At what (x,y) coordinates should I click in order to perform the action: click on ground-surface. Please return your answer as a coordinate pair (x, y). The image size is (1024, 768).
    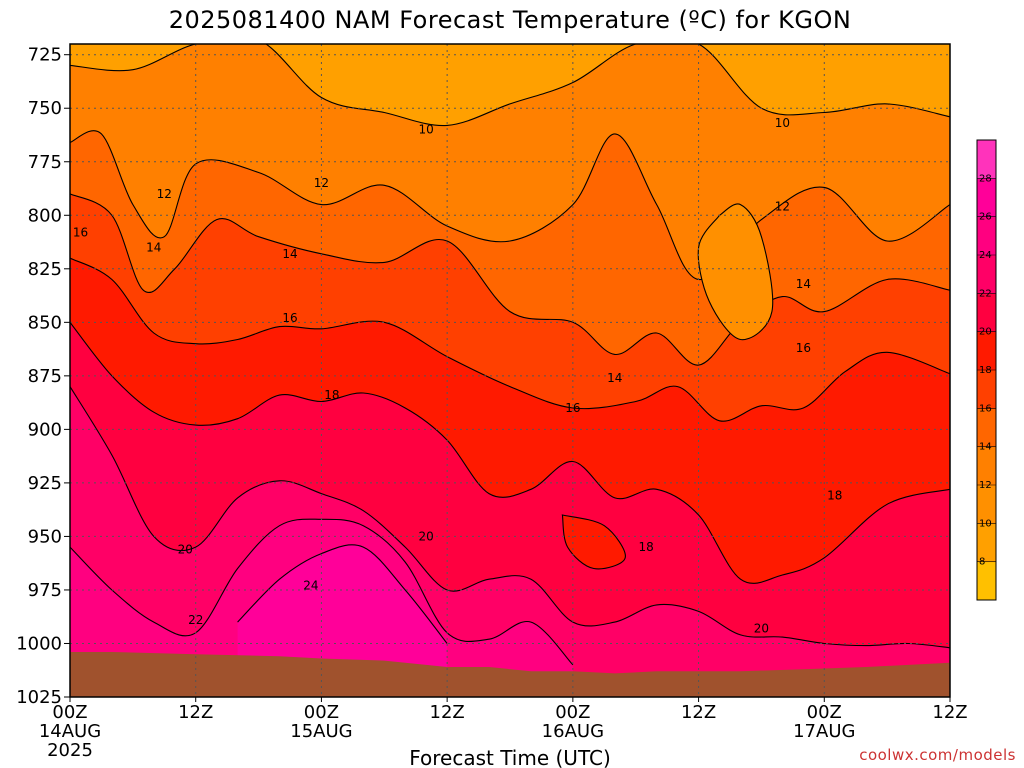
    Looking at the image, I should click on (510, 674).